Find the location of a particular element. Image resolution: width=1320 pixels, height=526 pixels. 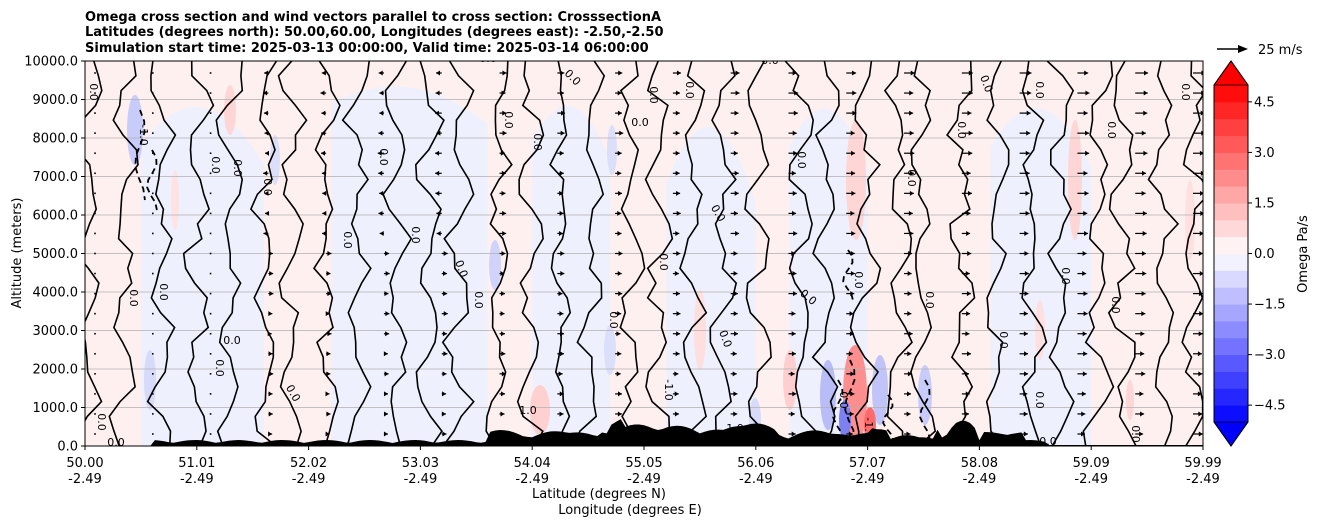

contour-line-negative is located at coordinates (140, 155).